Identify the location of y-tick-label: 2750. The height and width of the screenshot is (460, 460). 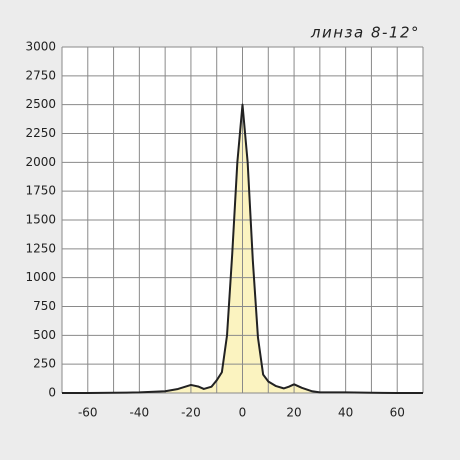
(40, 75).